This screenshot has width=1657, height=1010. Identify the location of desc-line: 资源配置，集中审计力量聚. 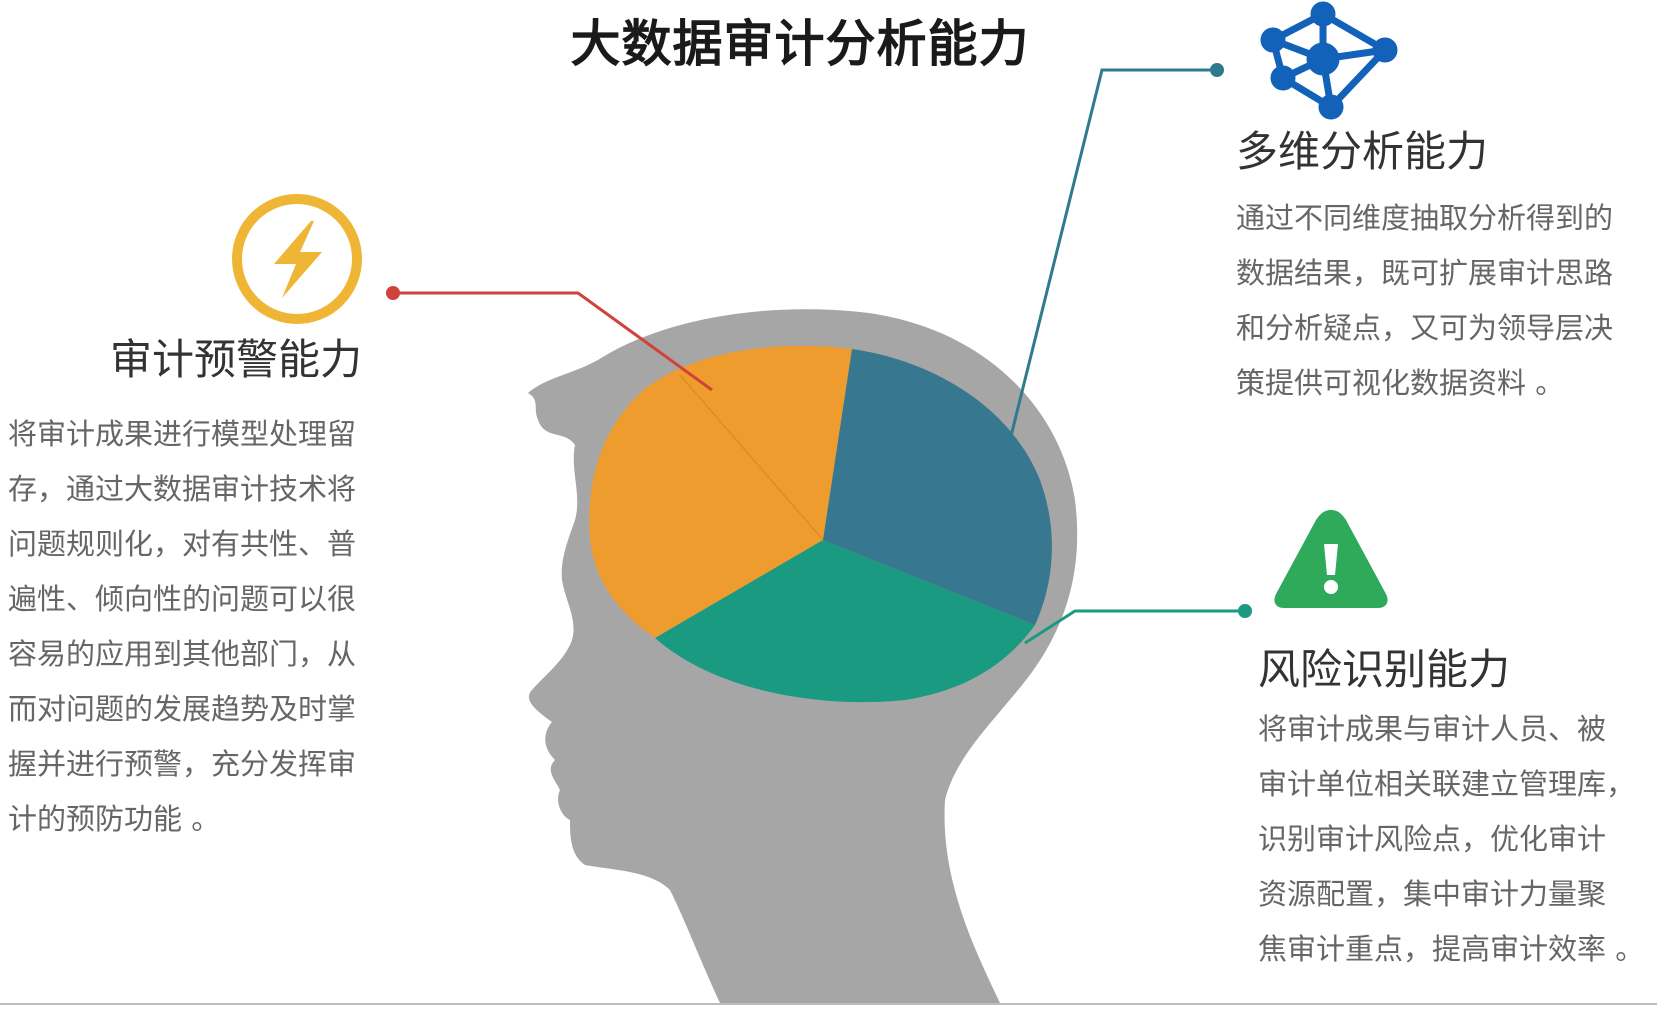
(1432, 894).